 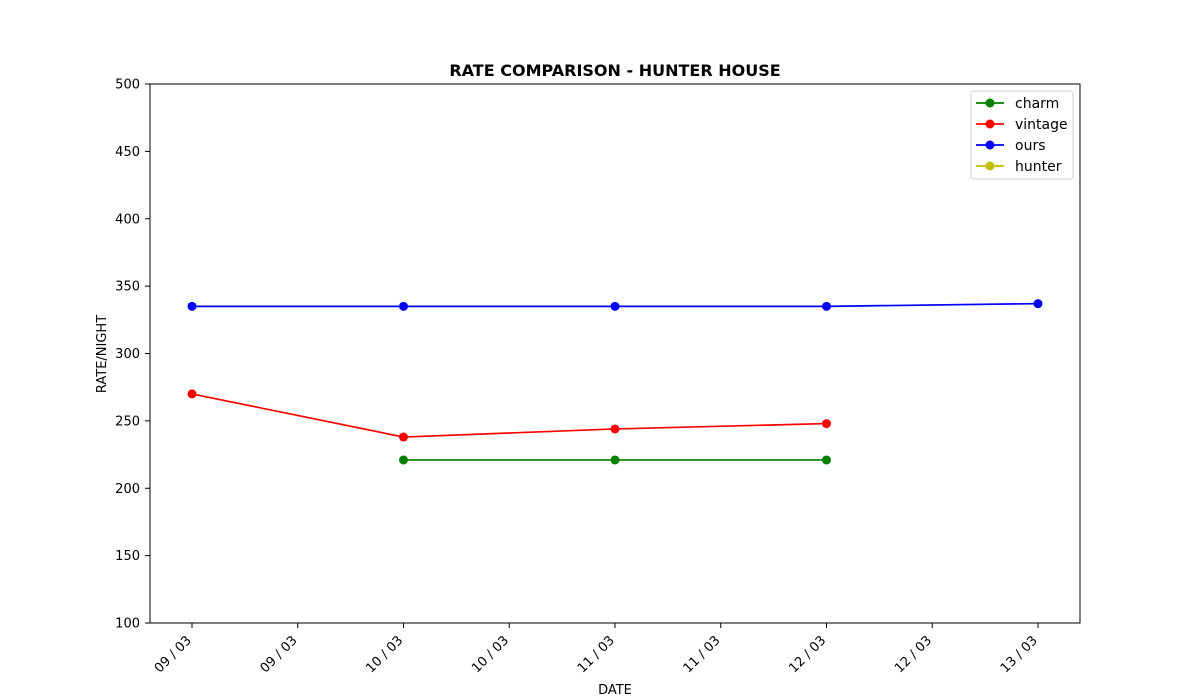 I want to click on y-tick-label: 350, so click(x=127, y=287).